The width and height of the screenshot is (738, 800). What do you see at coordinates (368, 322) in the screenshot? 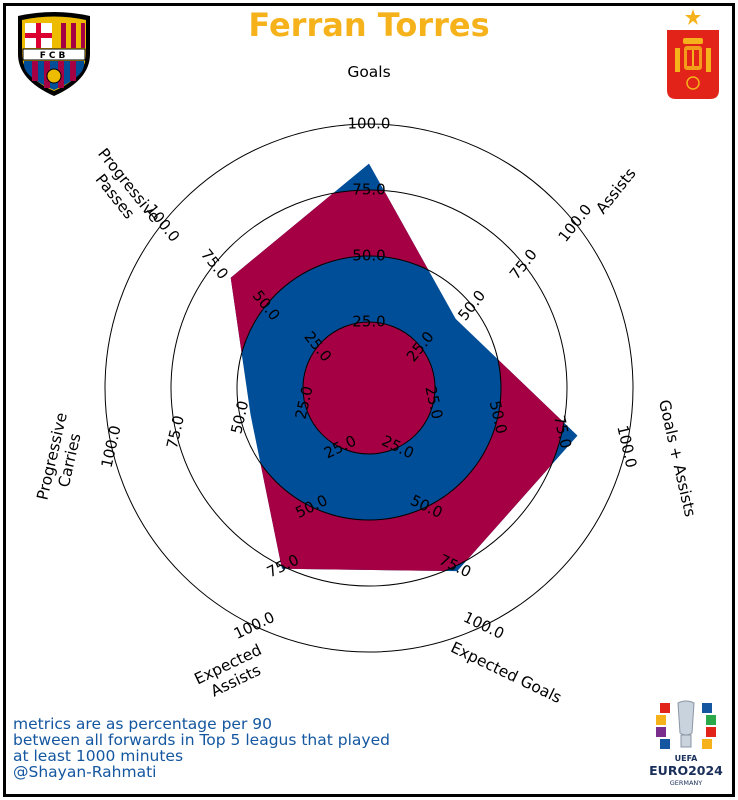
I see `ring-tick-label: 25.0` at bounding box center [368, 322].